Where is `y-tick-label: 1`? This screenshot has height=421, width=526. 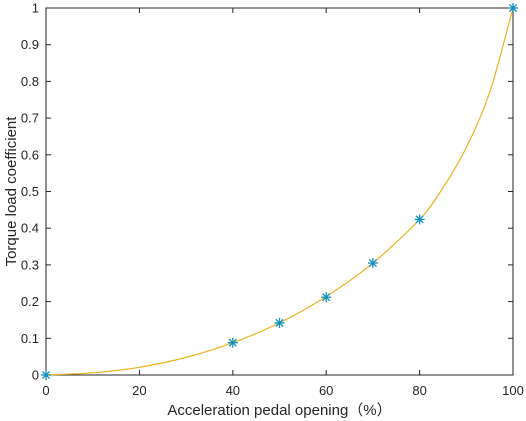 y-tick-label: 1 is located at coordinates (35, 8).